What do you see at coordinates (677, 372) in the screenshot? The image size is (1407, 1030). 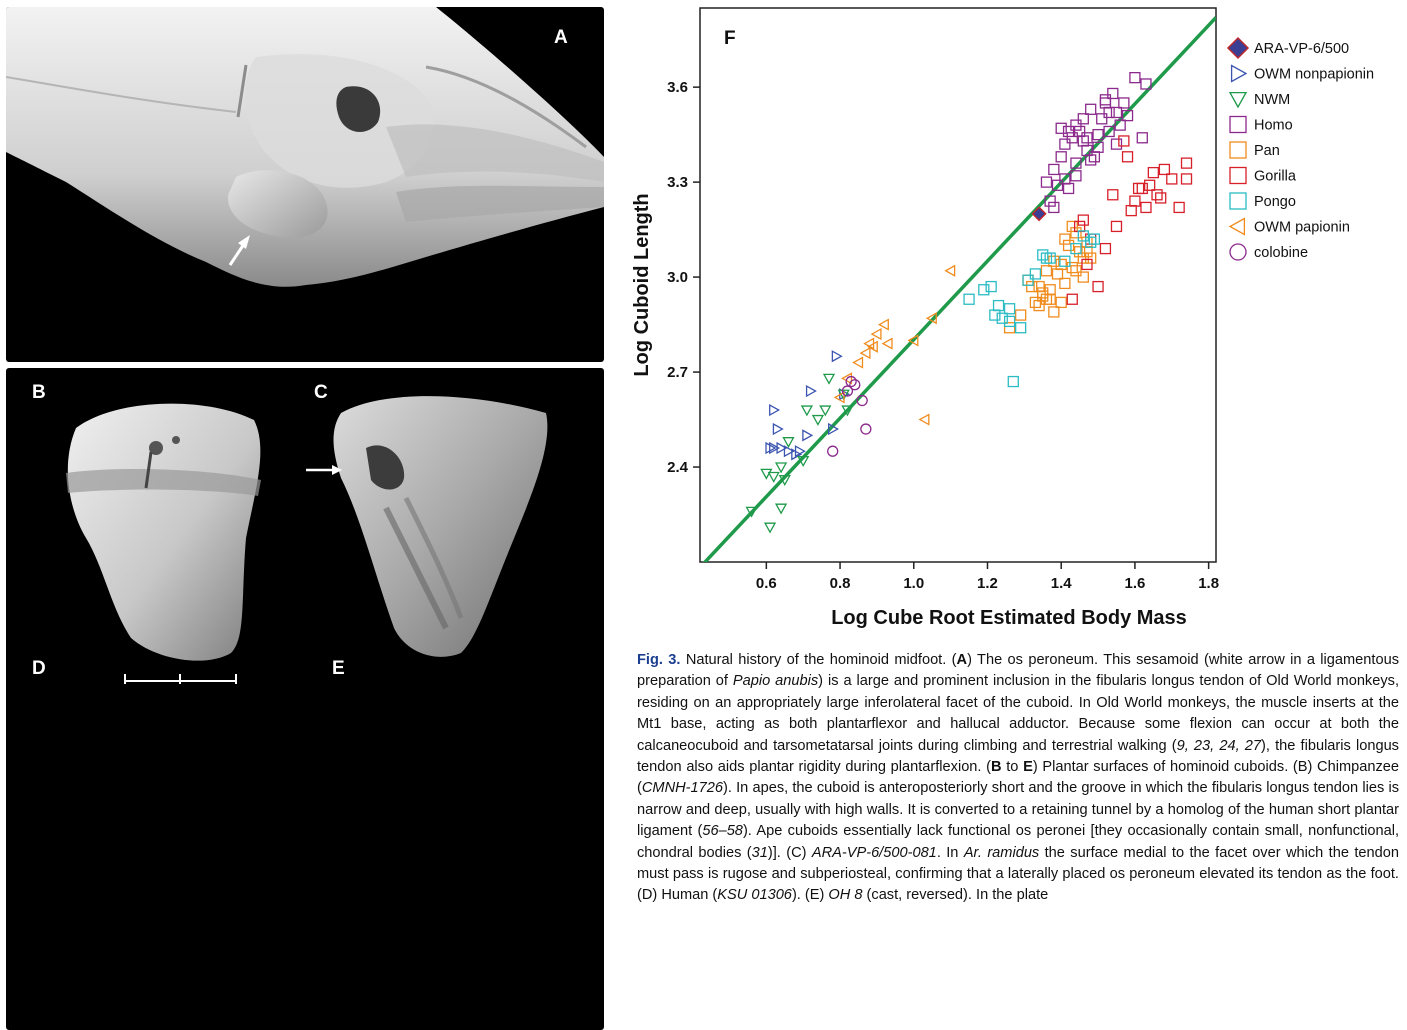 I see `y-tick-label: 2.7` at bounding box center [677, 372].